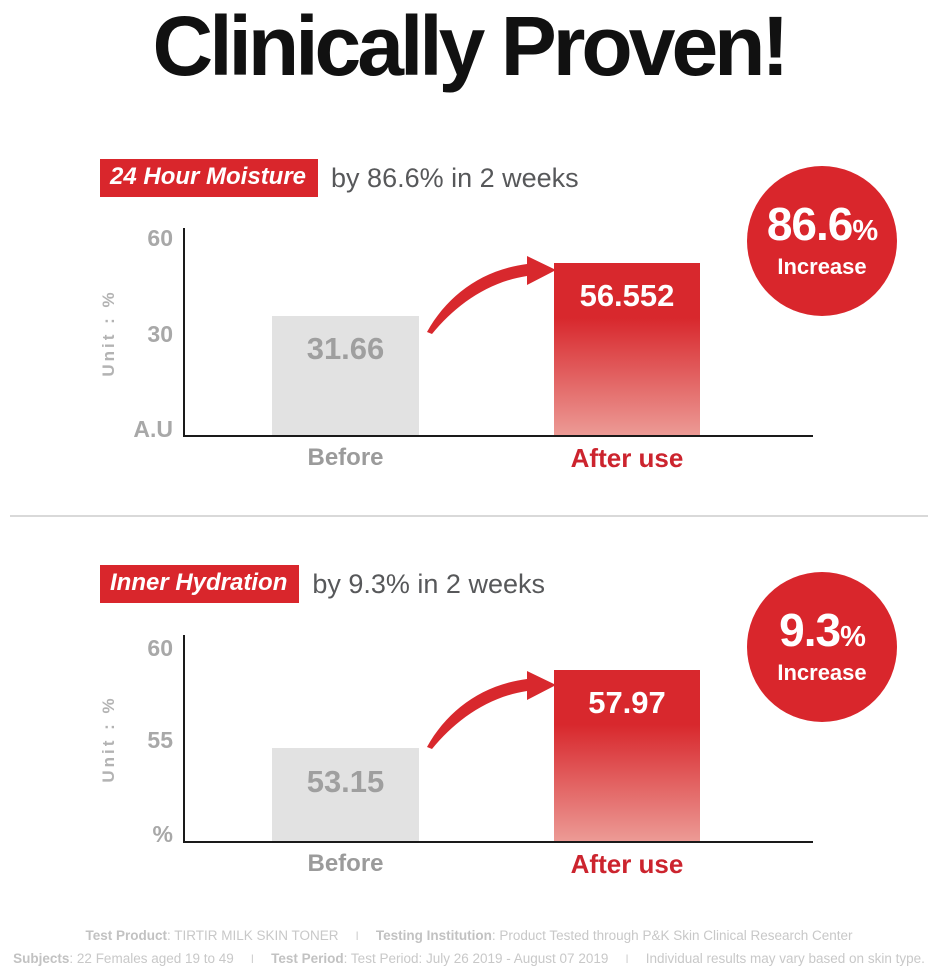 The width and height of the screenshot is (938, 970). What do you see at coordinates (345, 781) in the screenshot?
I see `before-bar-value: 53.15` at bounding box center [345, 781].